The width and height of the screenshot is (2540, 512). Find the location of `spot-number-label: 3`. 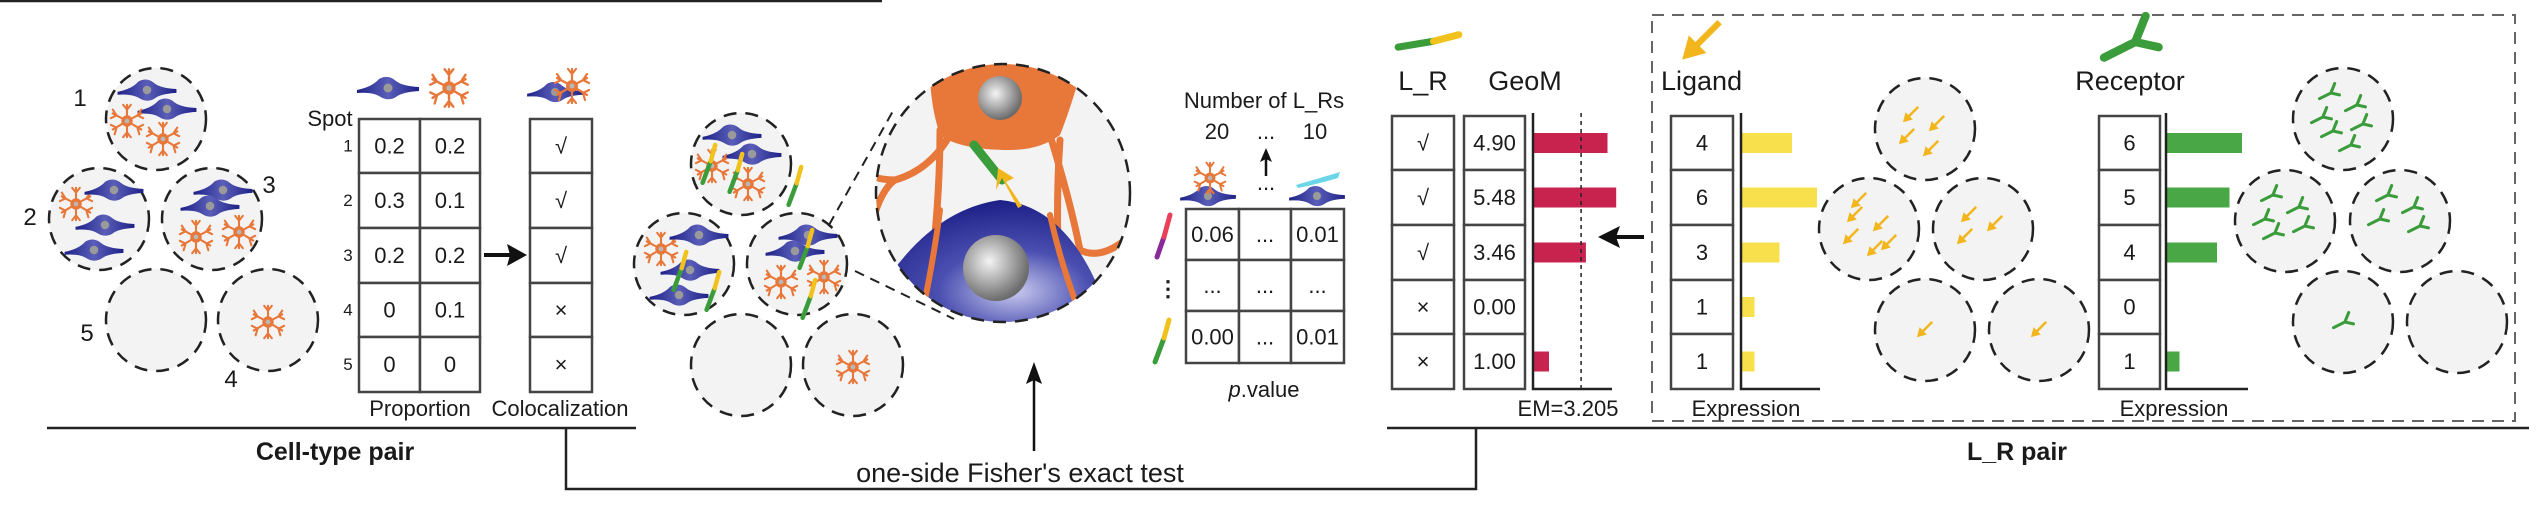

spot-number-label: 3 is located at coordinates (268, 185).